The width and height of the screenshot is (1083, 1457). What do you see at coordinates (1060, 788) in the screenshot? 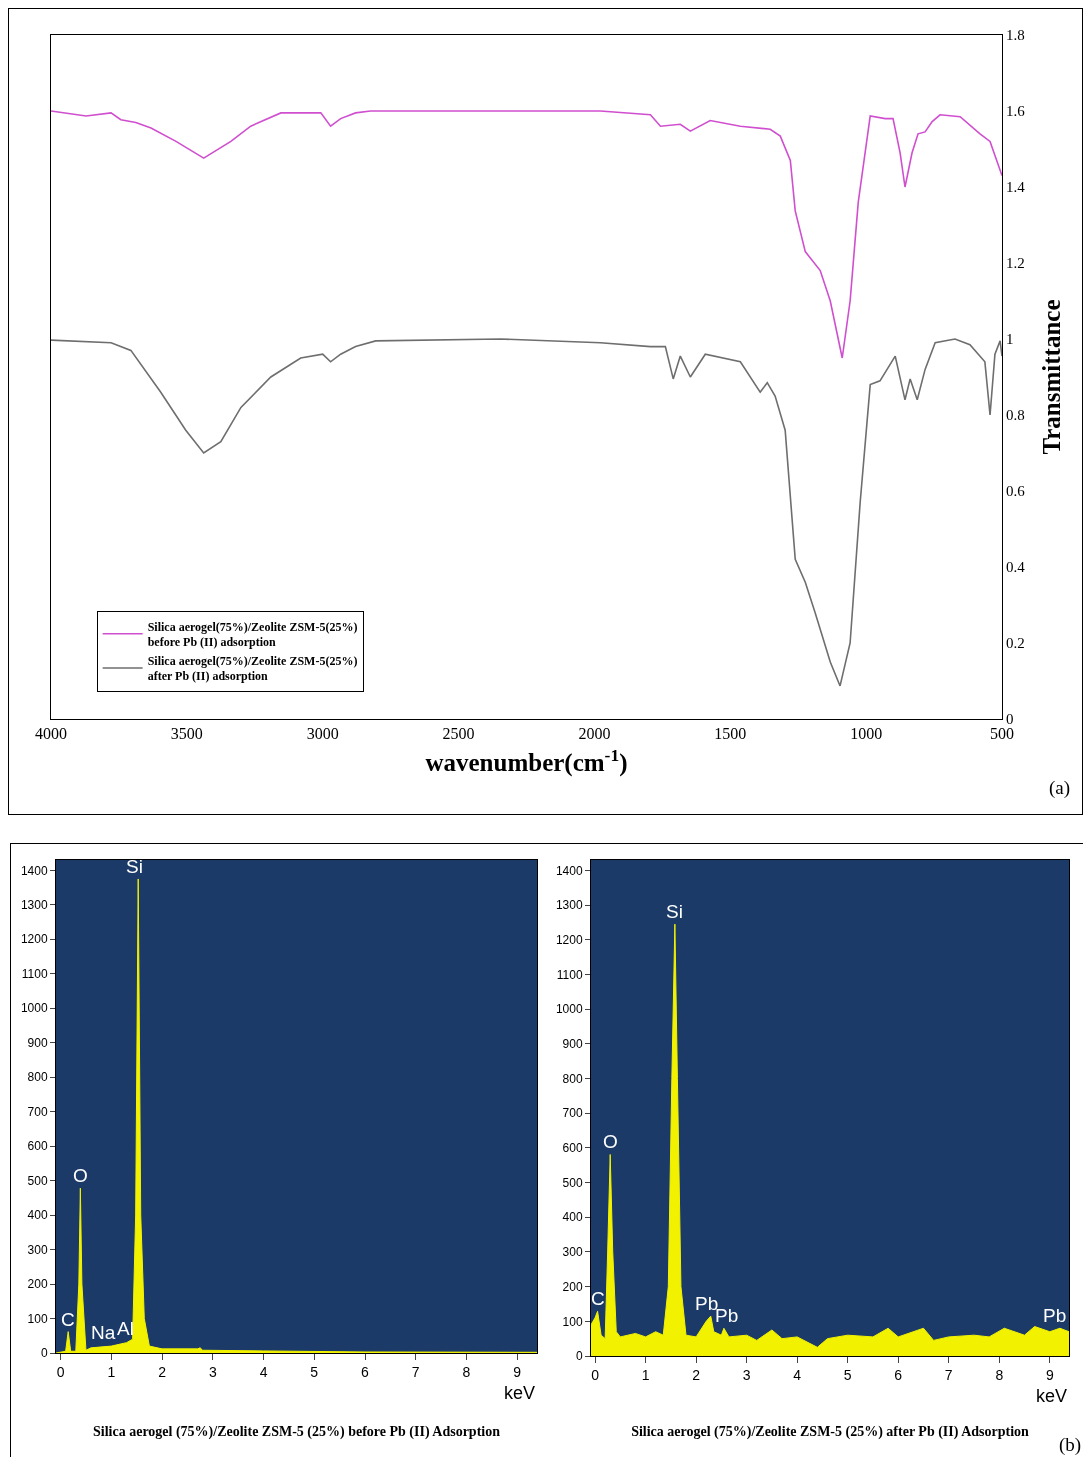
I see `text: (a)` at bounding box center [1060, 788].